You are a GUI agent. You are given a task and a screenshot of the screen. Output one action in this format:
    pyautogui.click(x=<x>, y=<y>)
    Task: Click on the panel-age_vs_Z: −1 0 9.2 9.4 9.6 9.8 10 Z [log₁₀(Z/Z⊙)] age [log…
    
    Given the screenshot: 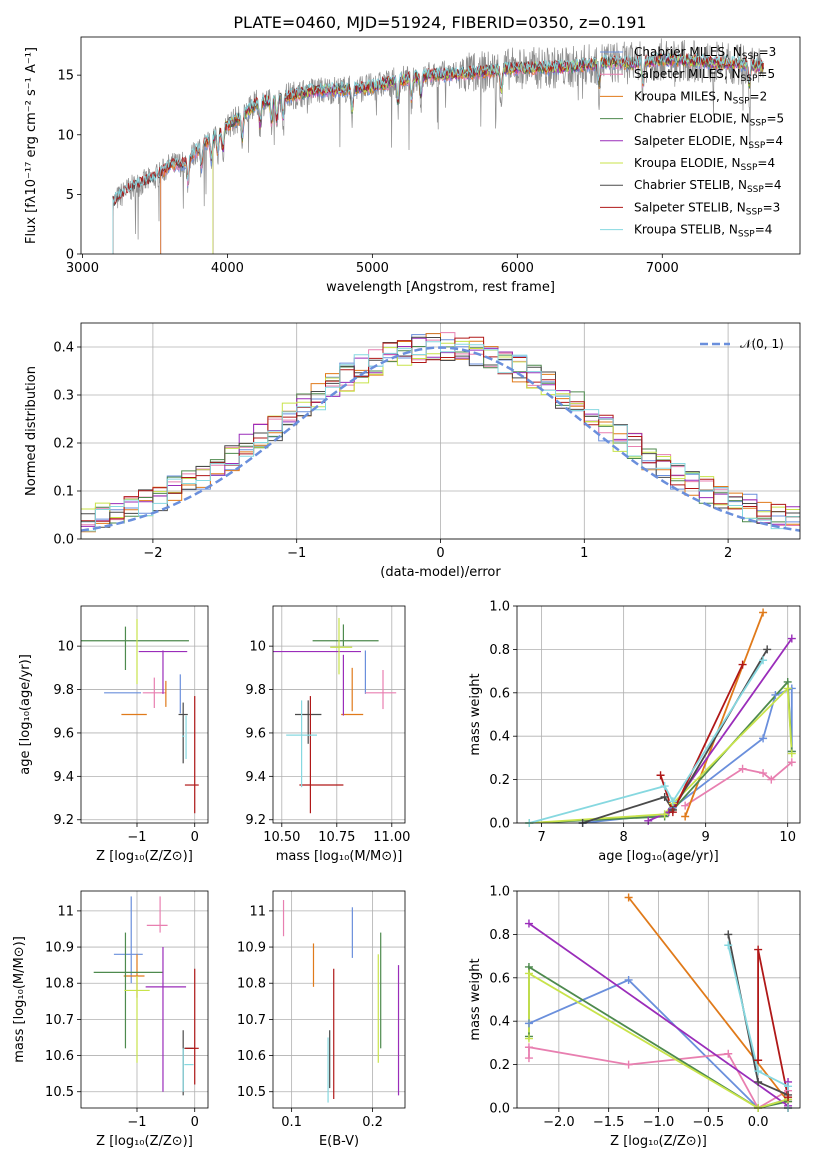 What is the action you would take?
    pyautogui.click(x=113, y=734)
    